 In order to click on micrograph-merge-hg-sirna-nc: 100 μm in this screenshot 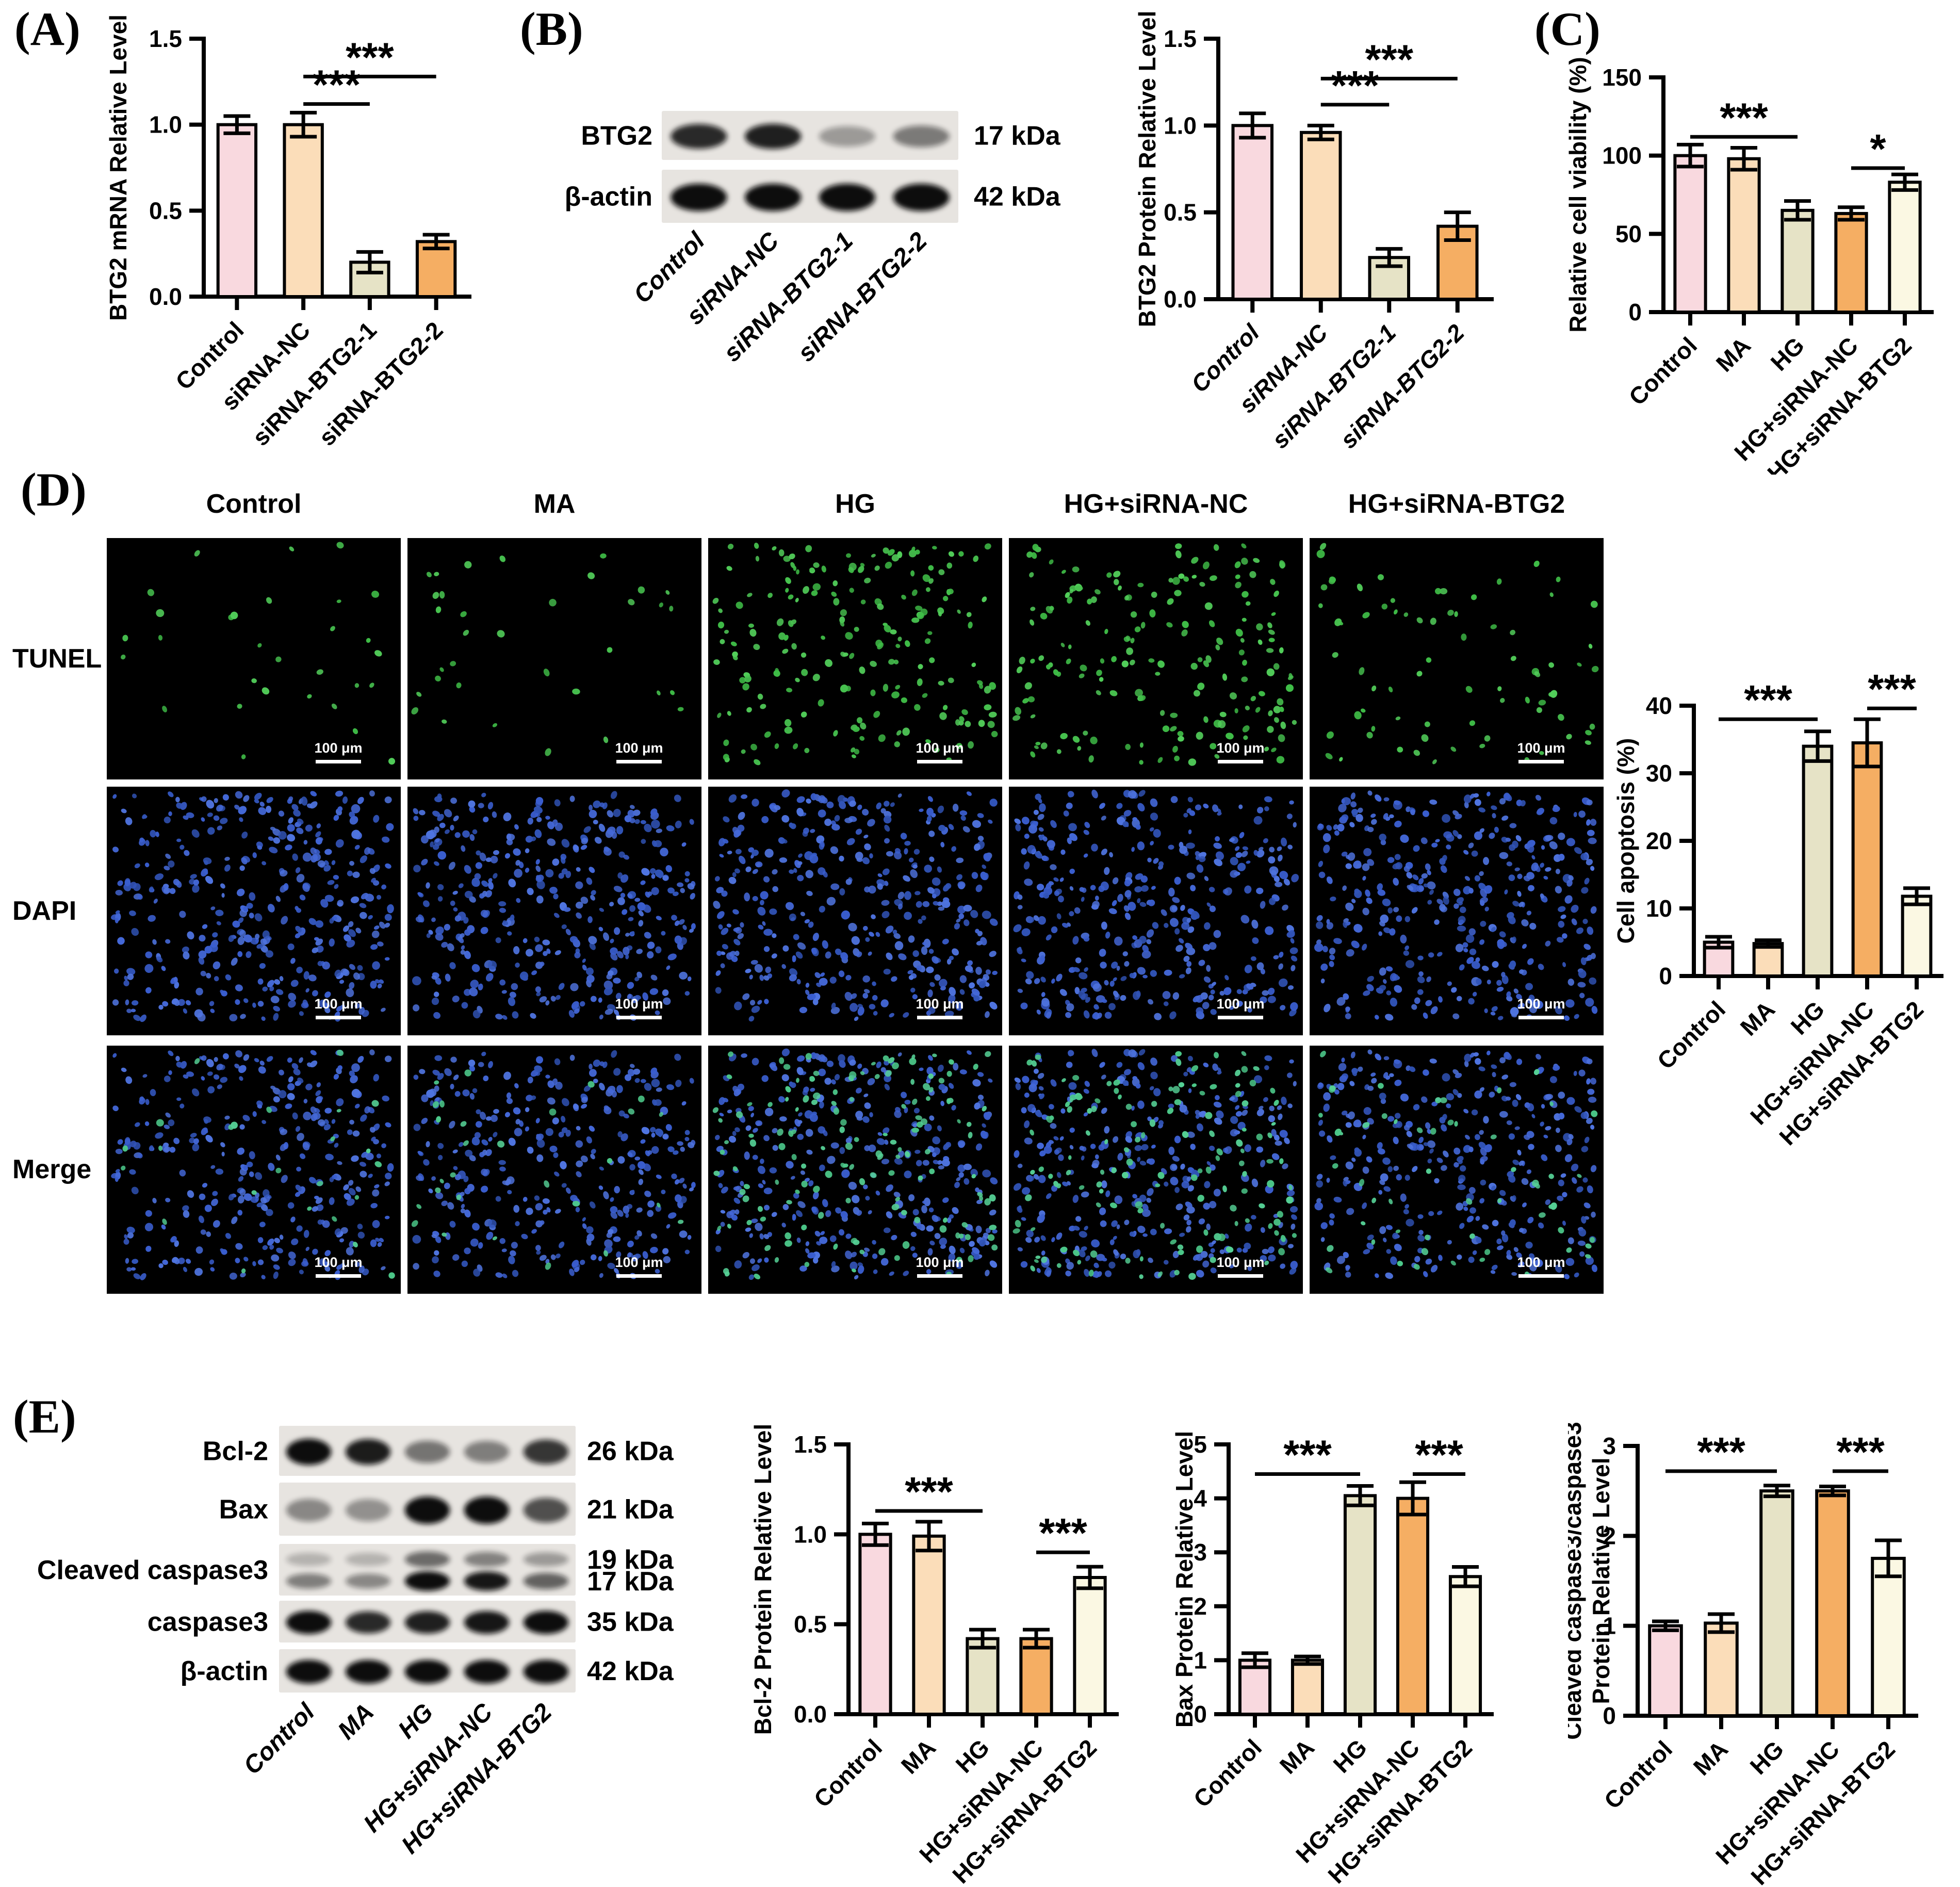, I will do `click(1156, 1170)`.